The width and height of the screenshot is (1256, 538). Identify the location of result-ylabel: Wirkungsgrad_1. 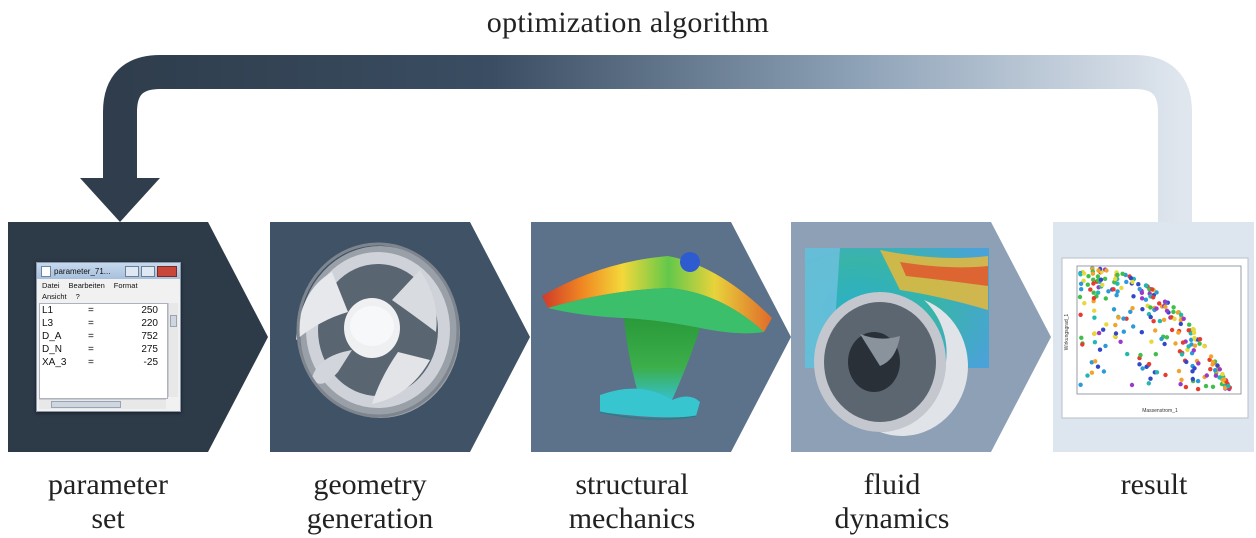
(1067, 332).